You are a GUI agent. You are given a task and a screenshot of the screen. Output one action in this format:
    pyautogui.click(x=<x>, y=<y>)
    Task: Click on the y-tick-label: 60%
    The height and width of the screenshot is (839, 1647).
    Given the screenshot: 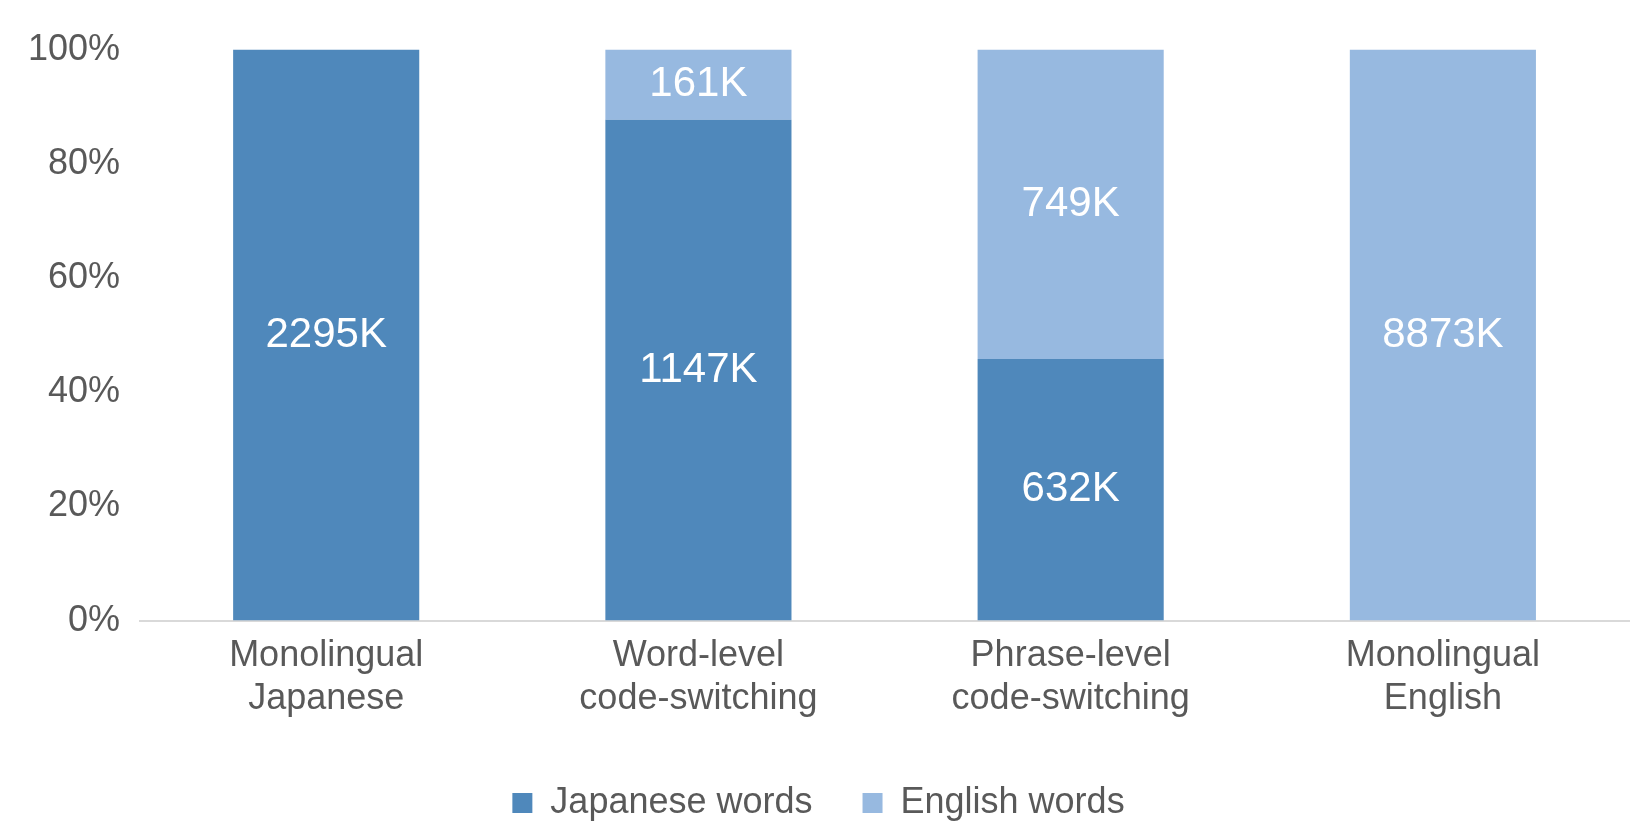 What is the action you would take?
    pyautogui.click(x=84, y=275)
    